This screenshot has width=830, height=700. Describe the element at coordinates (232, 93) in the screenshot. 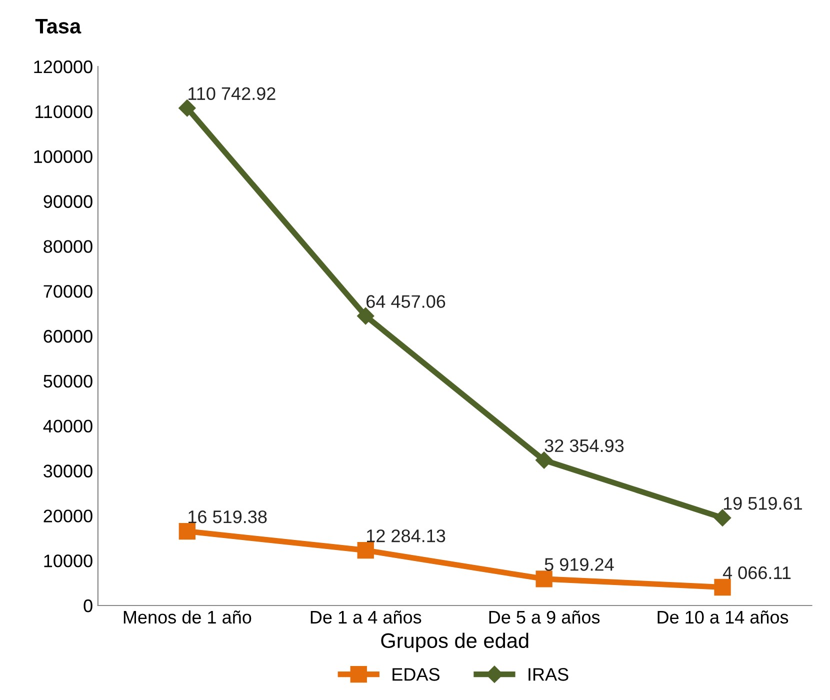

I see `data-label: 110 742.92` at that location.